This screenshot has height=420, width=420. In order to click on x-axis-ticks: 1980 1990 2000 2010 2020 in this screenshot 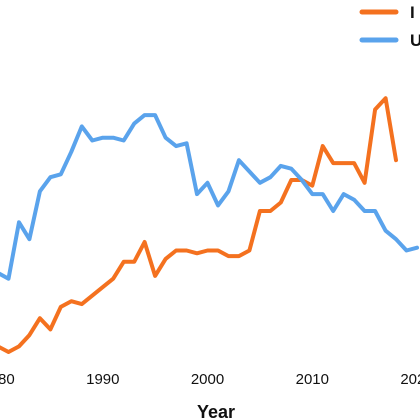, I will do `click(210, 379)`.